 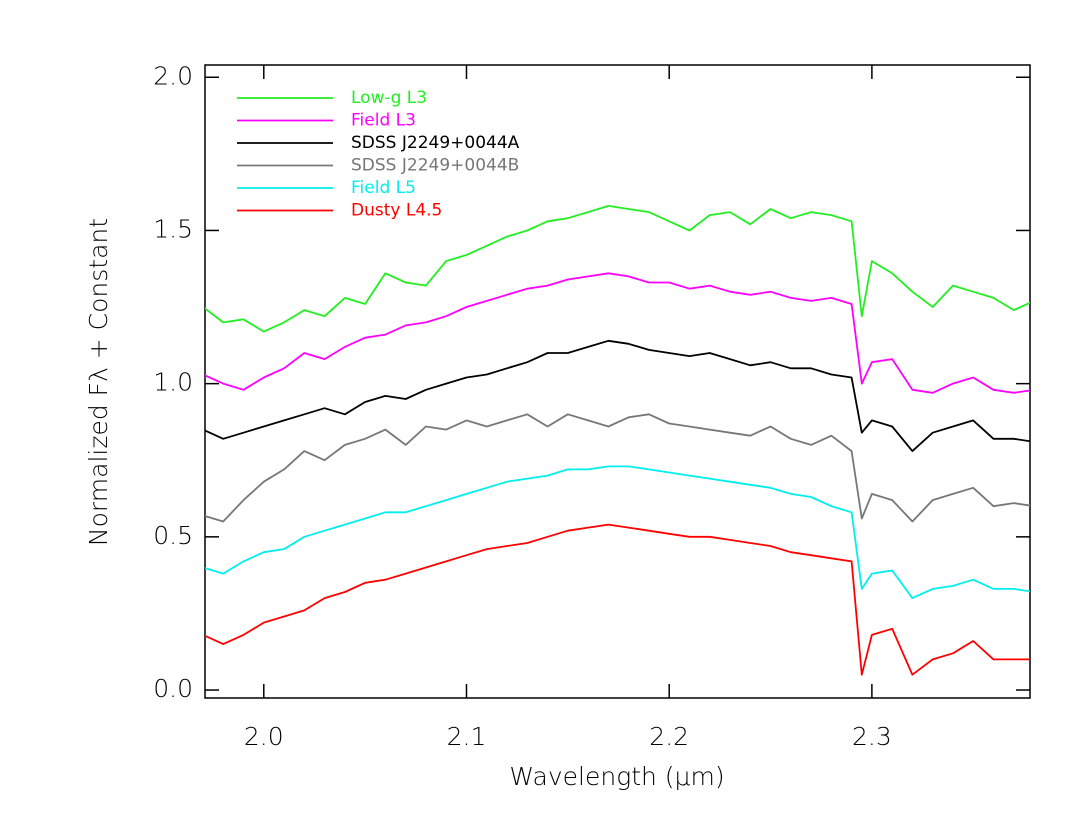 I want to click on y-axis-label: Normalized Fλ + Constant, so click(x=98, y=382).